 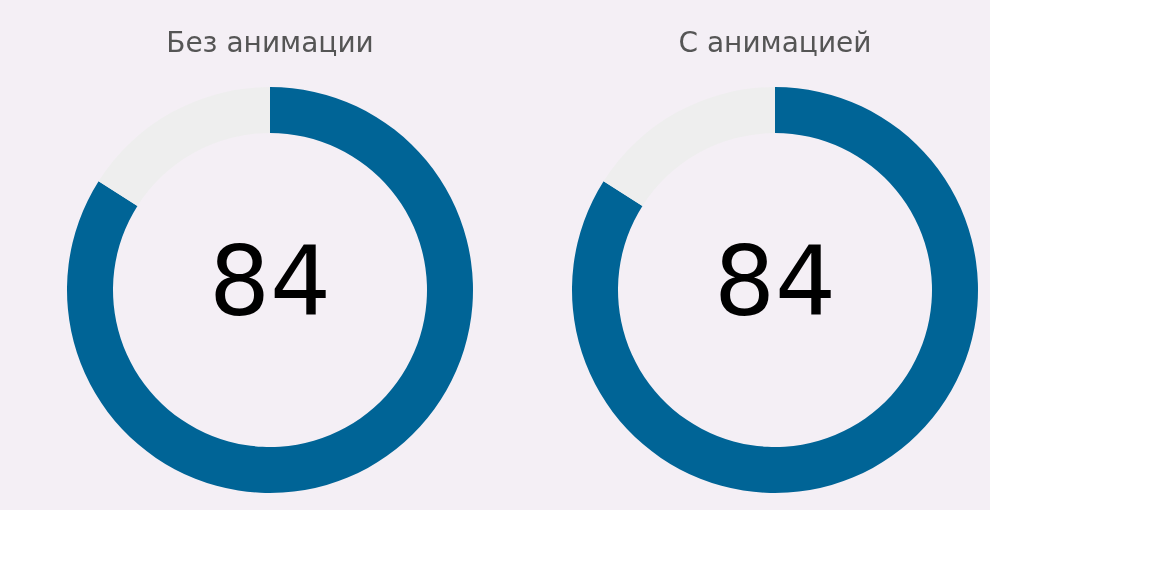 What do you see at coordinates (775, 42) in the screenshot?
I see `chart-title: С анимацией` at bounding box center [775, 42].